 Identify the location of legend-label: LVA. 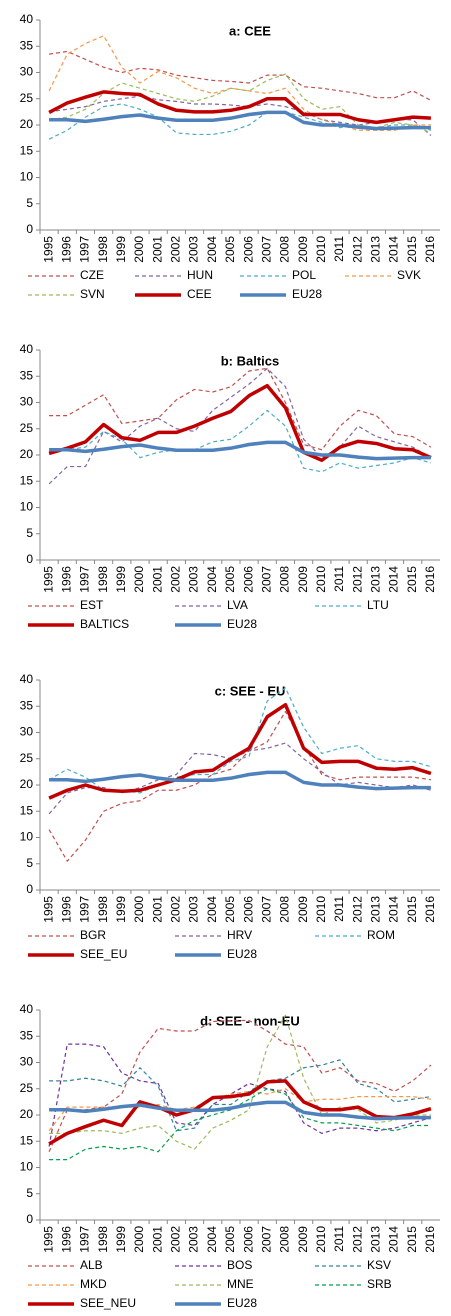
(237, 605).